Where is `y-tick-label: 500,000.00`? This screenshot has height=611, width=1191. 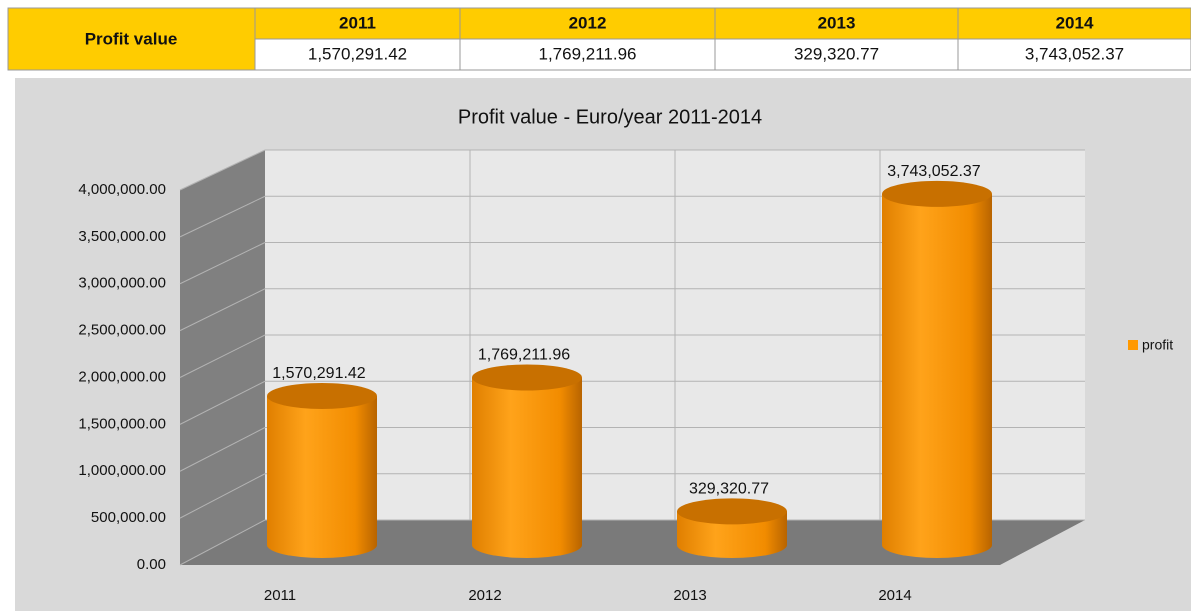
y-tick-label: 500,000.00 is located at coordinates (128, 517).